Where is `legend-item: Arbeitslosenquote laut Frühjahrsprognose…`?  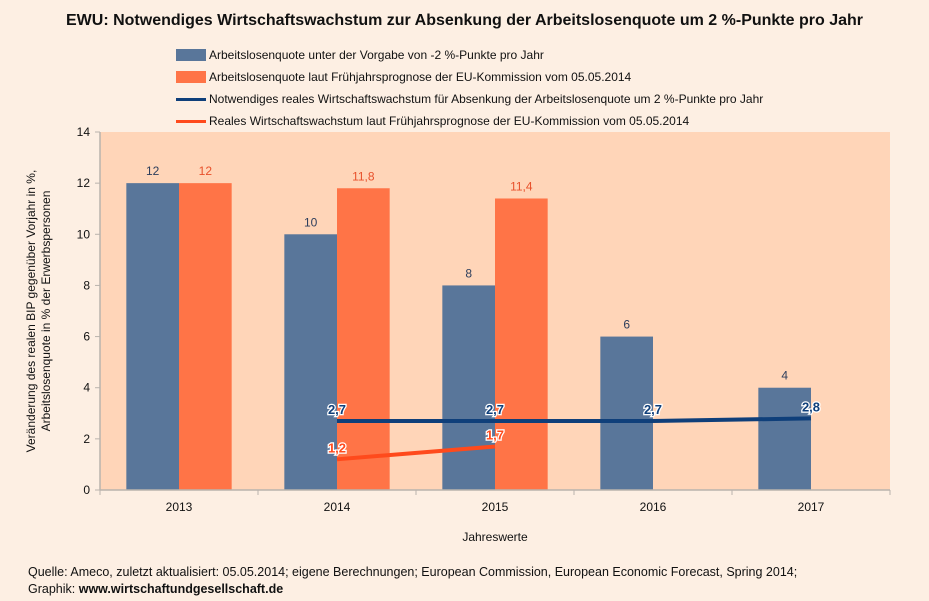
legend-item: Arbeitslosenquote laut Frühjahrsprognose… is located at coordinates (469, 77).